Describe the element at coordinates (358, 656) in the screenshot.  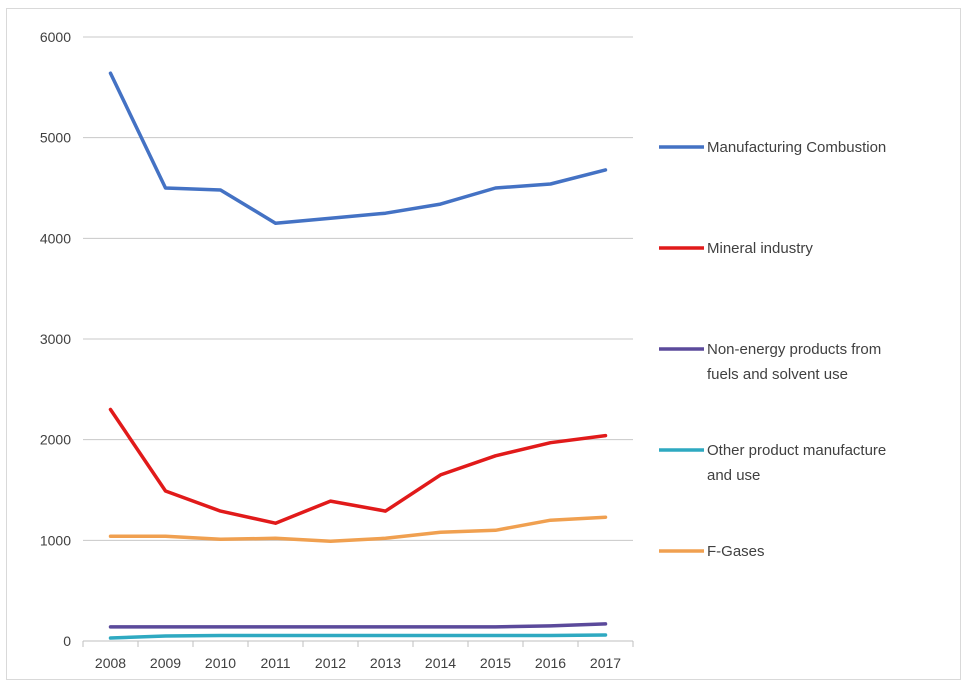
I see `x-axis: 2008 2009 2010 2011 2012 2013 2014 2015 2016 2017` at that location.